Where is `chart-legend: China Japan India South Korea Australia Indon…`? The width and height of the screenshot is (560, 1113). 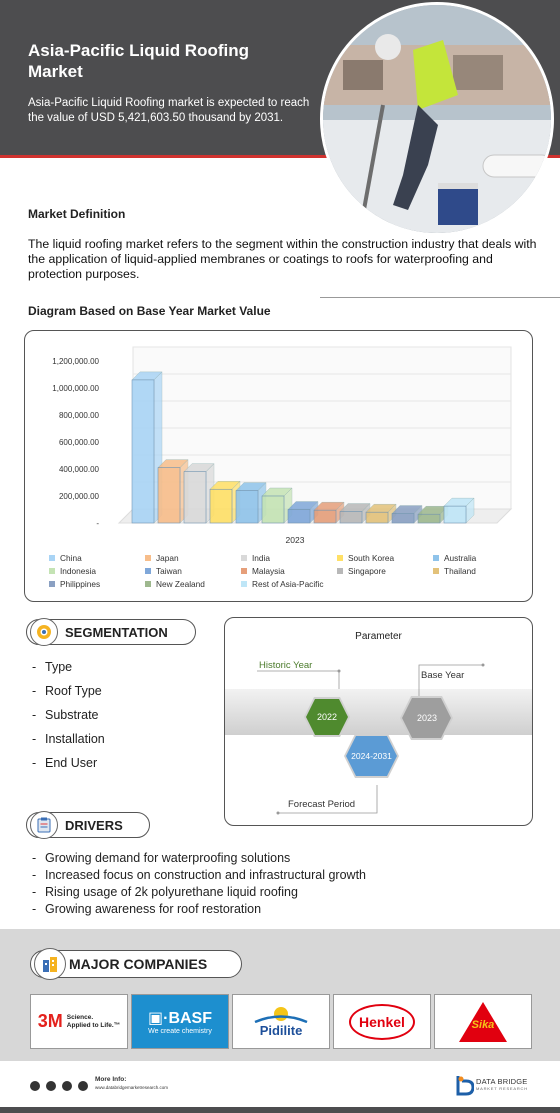
chart-legend: China Japan India South Korea Australia Indon… is located at coordinates (284, 571).